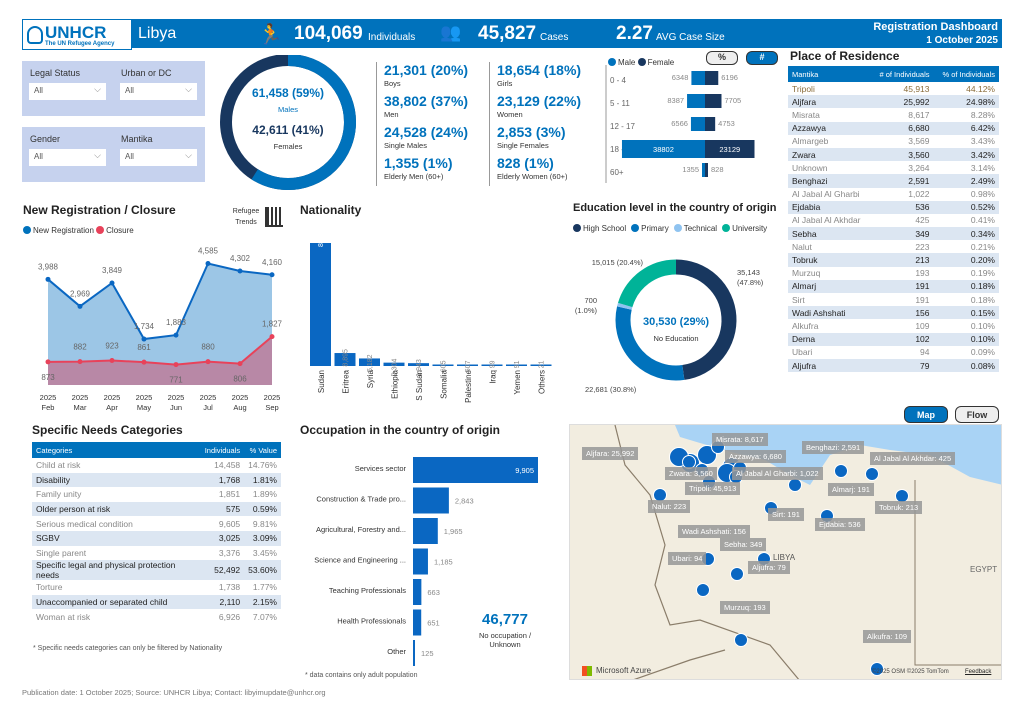 This screenshot has height=723, width=1024. I want to click on cell-value: 25,992, so click(902, 102).